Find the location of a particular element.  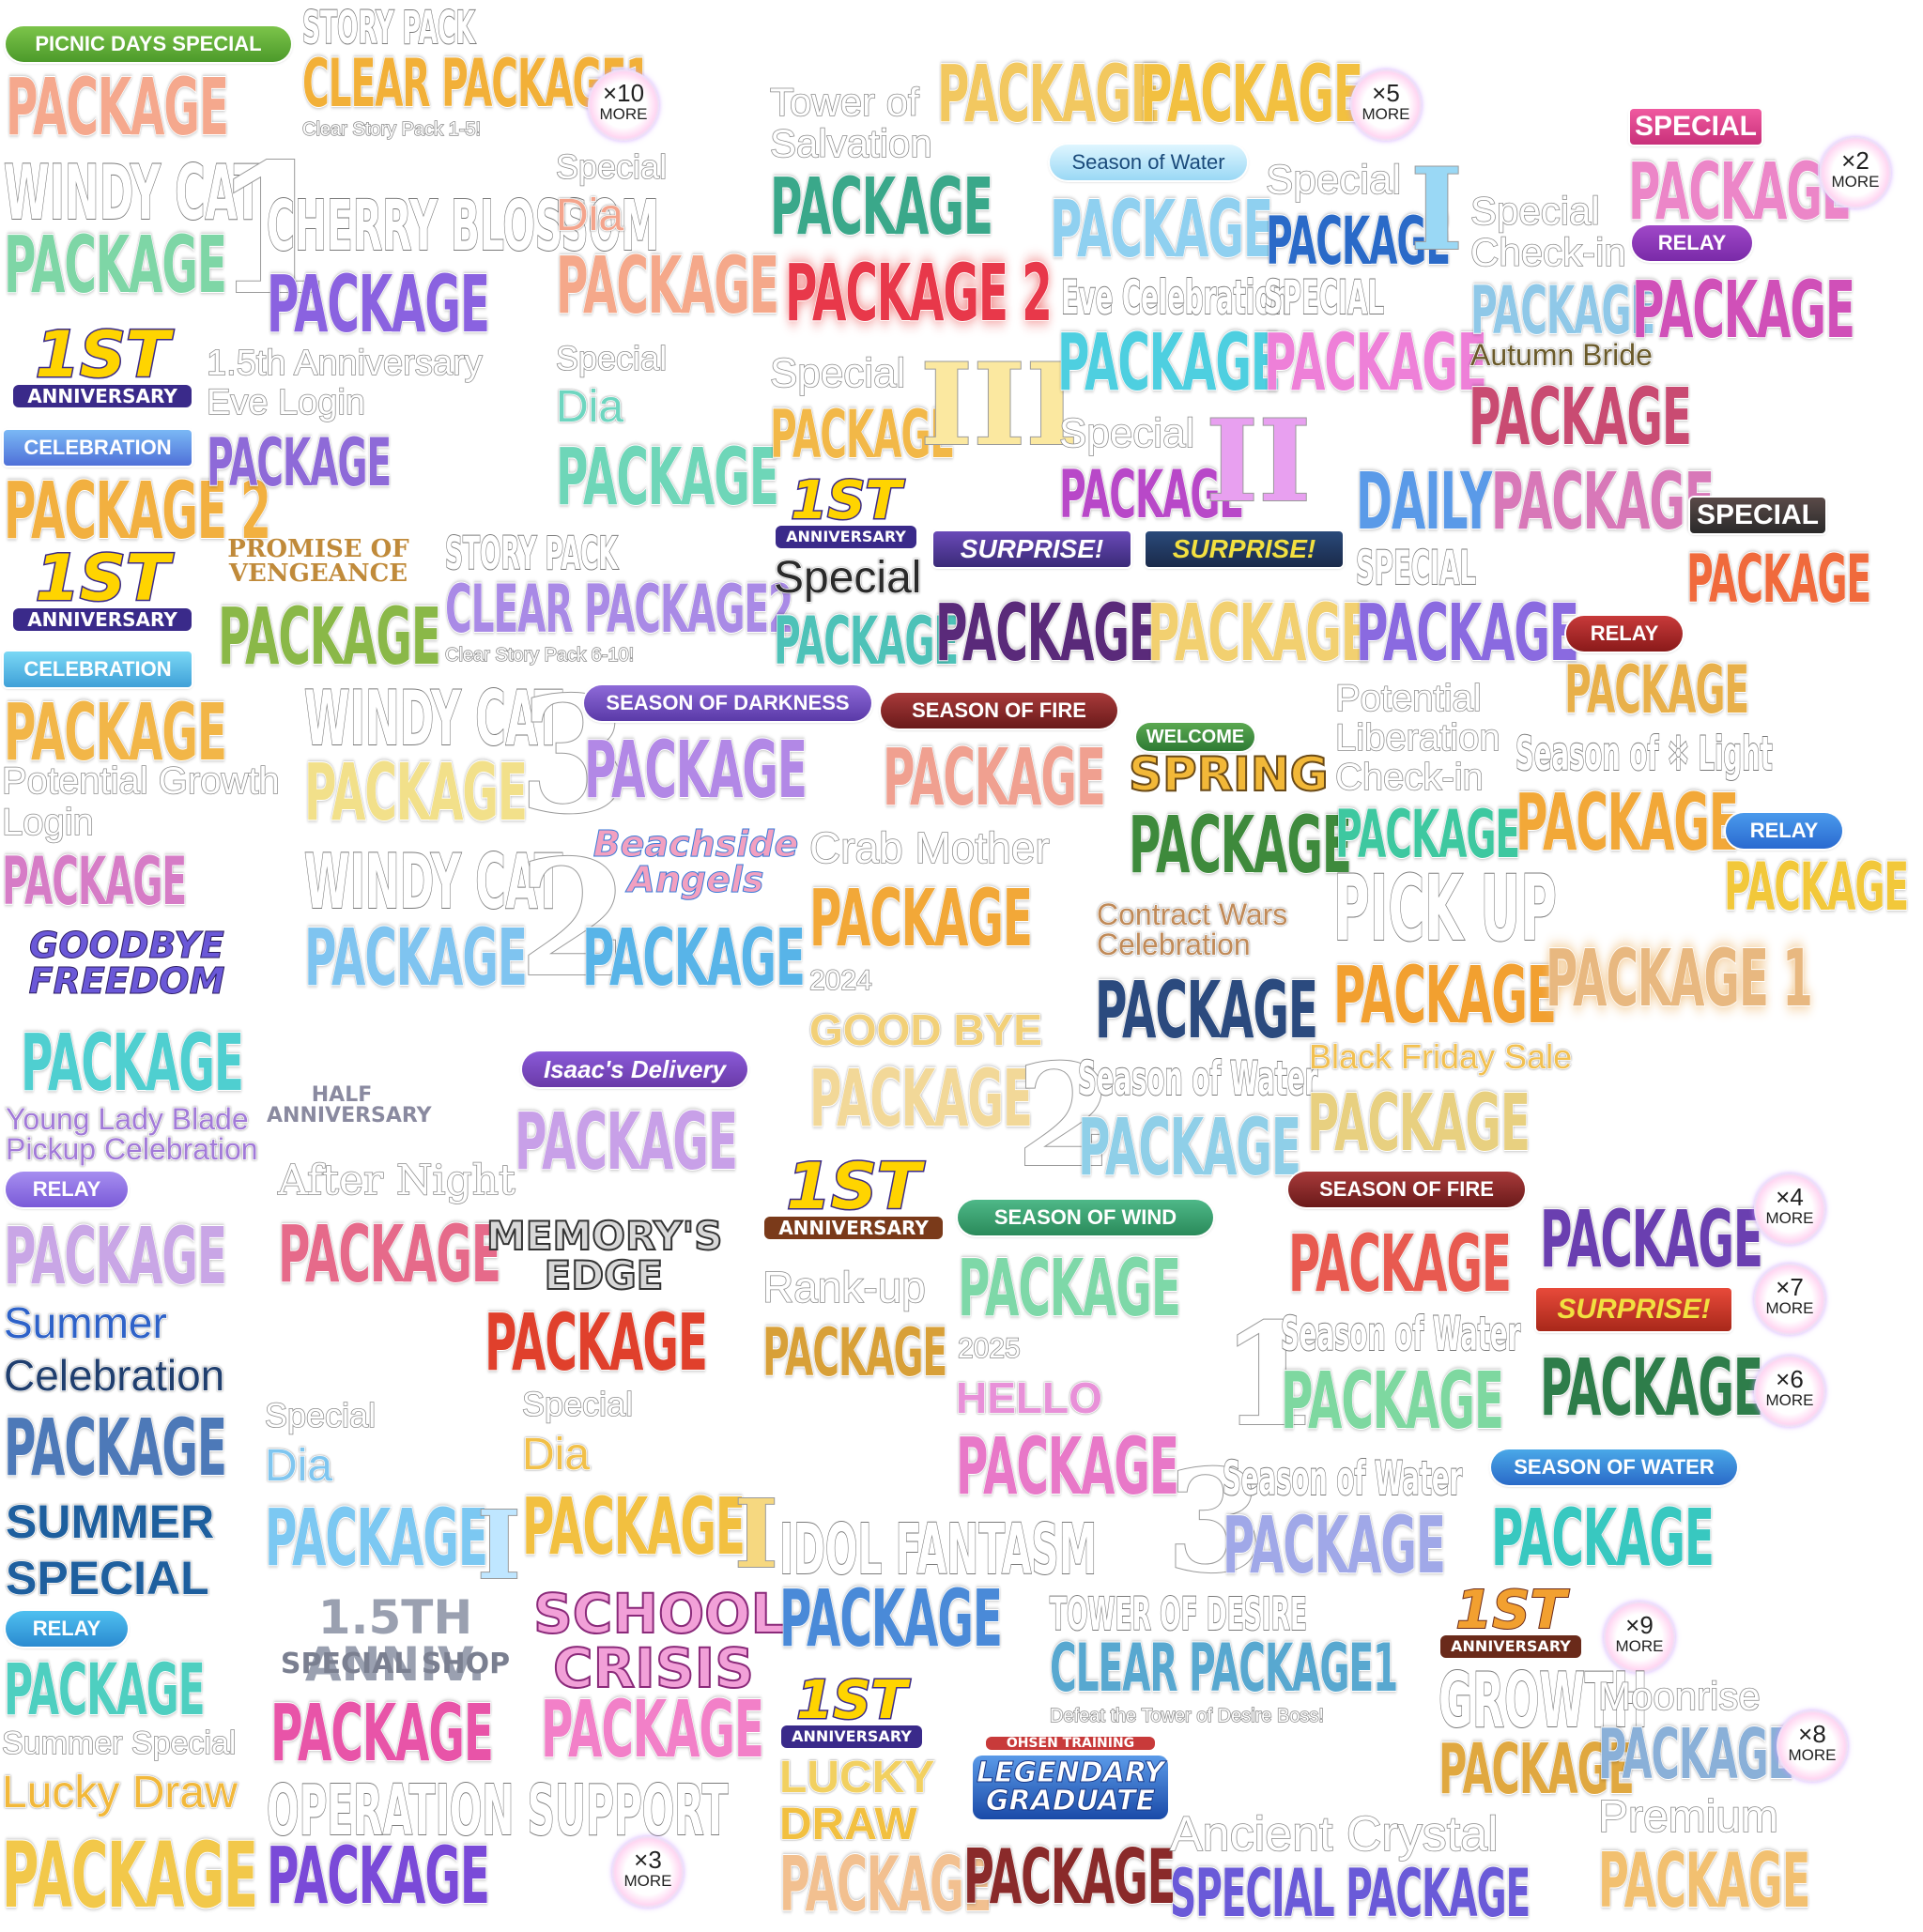

more-badge: ×2 MORE is located at coordinates (1856, 172).